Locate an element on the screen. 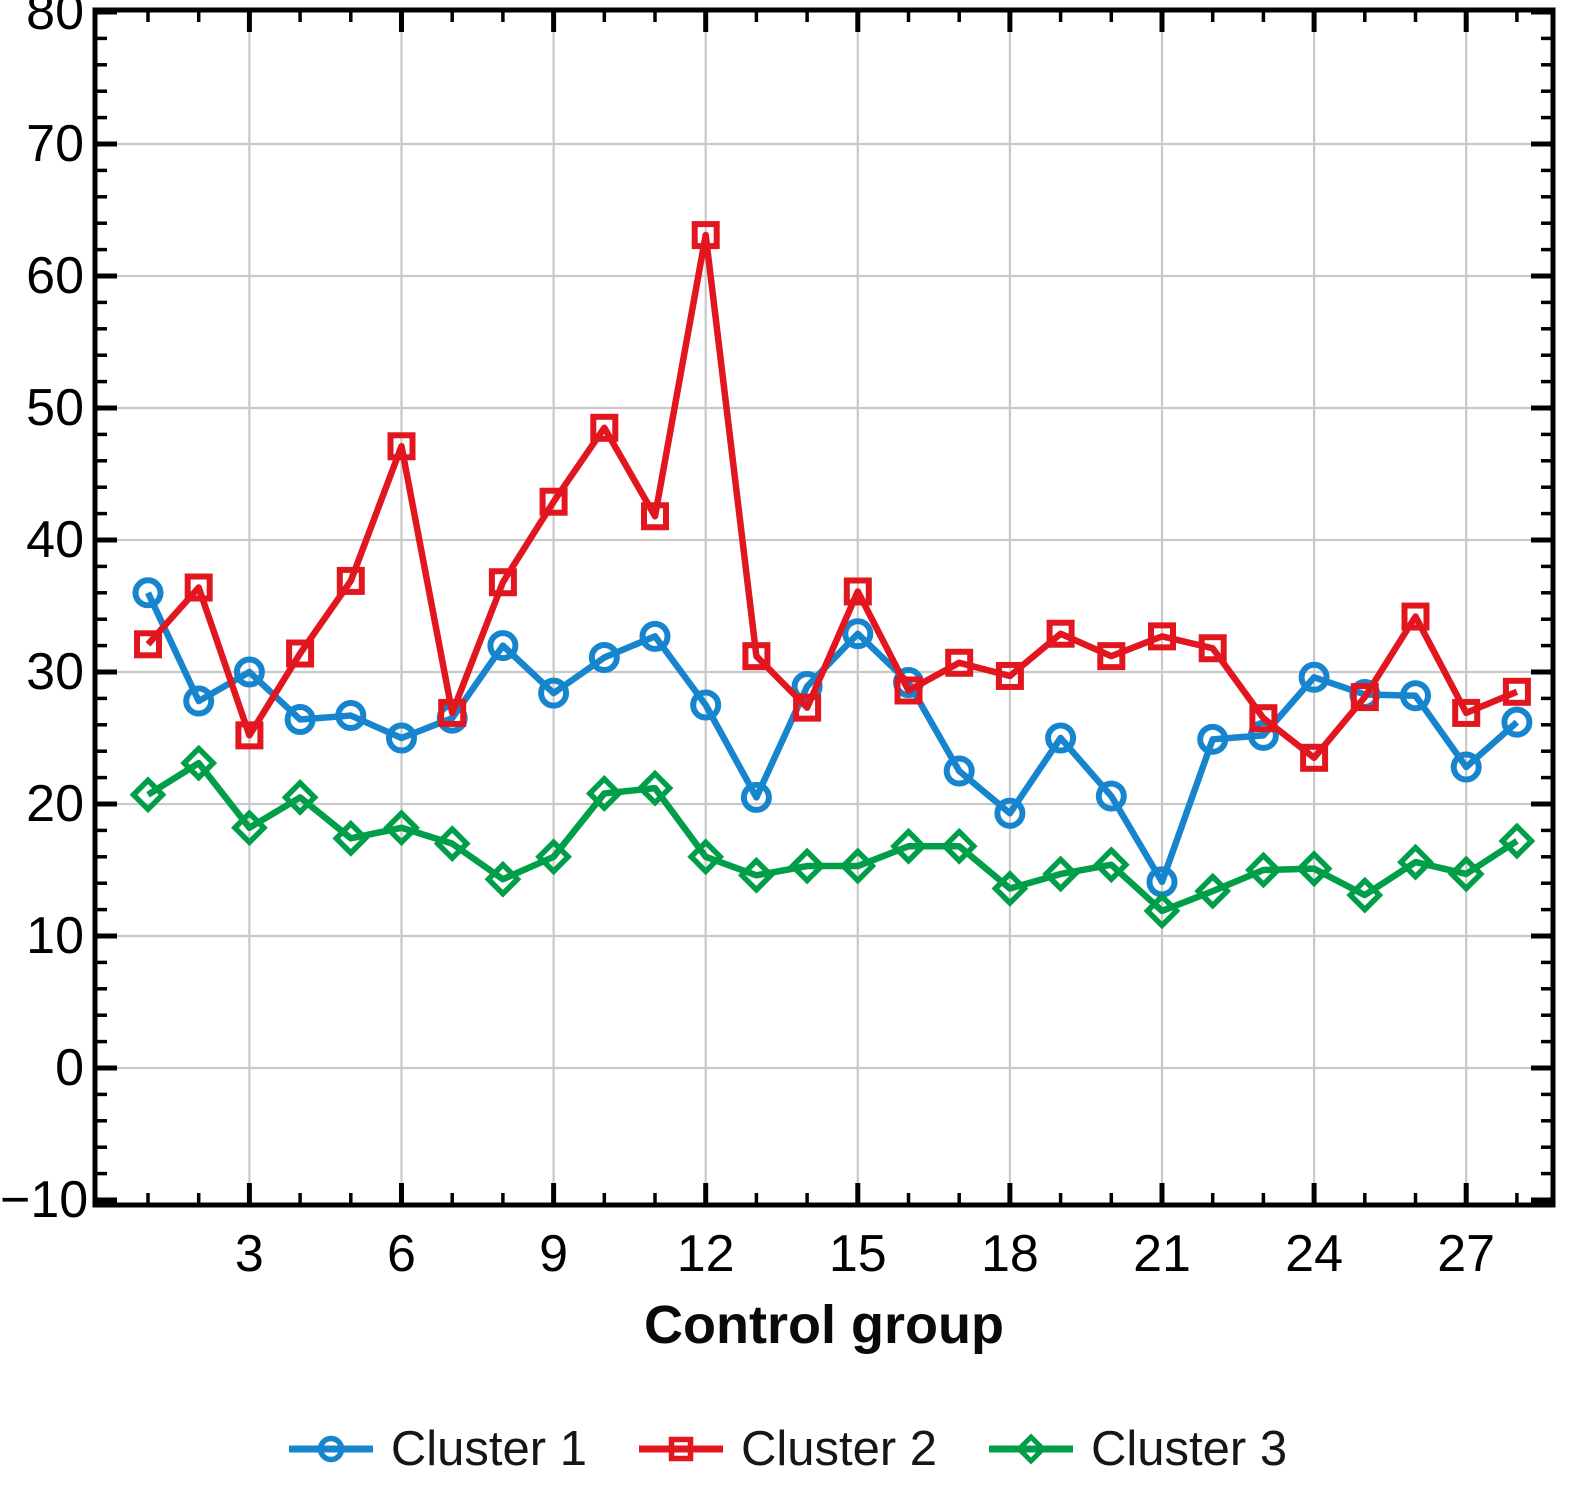  legend-item-cluster-3: Cluster 3 is located at coordinates (1136, 1449).